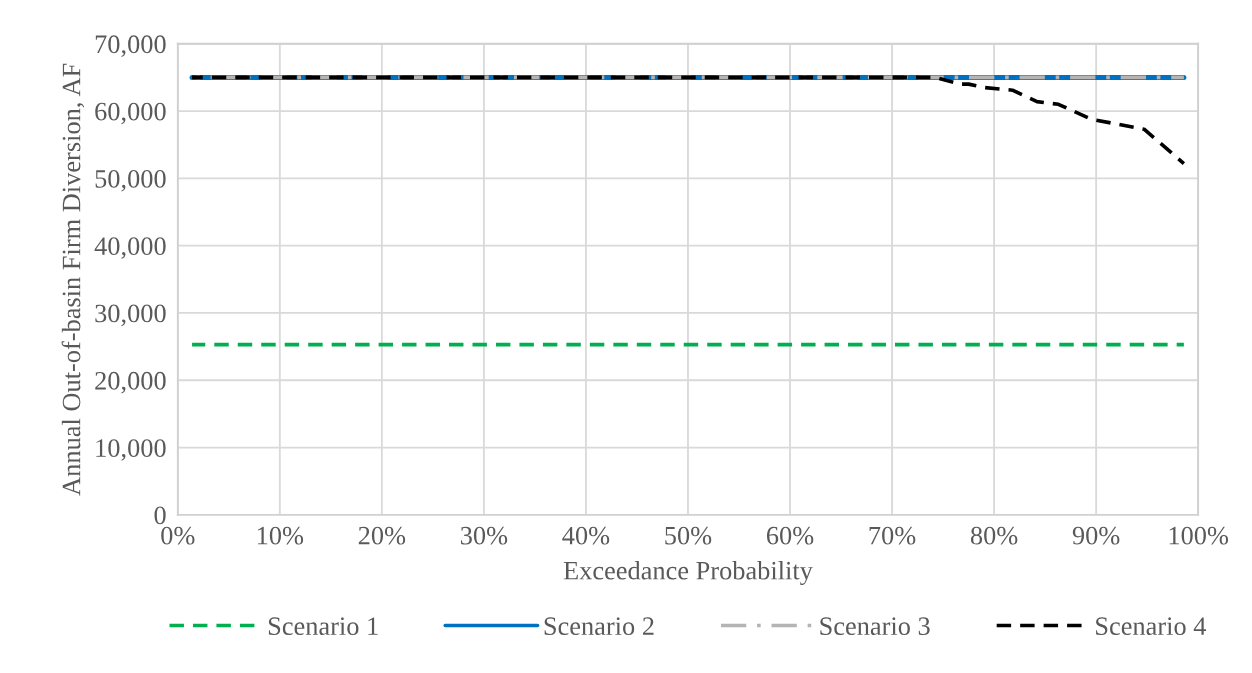 This screenshot has height=673, width=1252. I want to click on y-tick-label: 50,000, so click(130, 180).